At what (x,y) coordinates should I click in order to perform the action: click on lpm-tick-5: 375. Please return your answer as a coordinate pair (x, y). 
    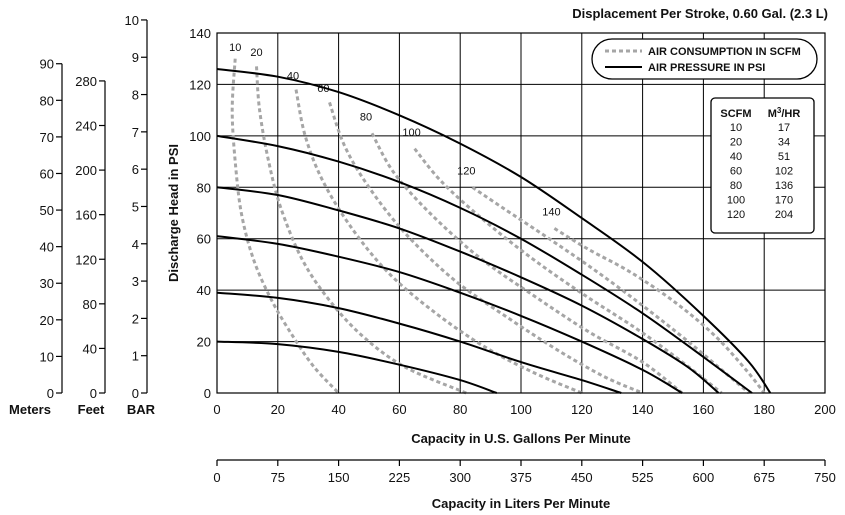
    Looking at the image, I should click on (521, 477).